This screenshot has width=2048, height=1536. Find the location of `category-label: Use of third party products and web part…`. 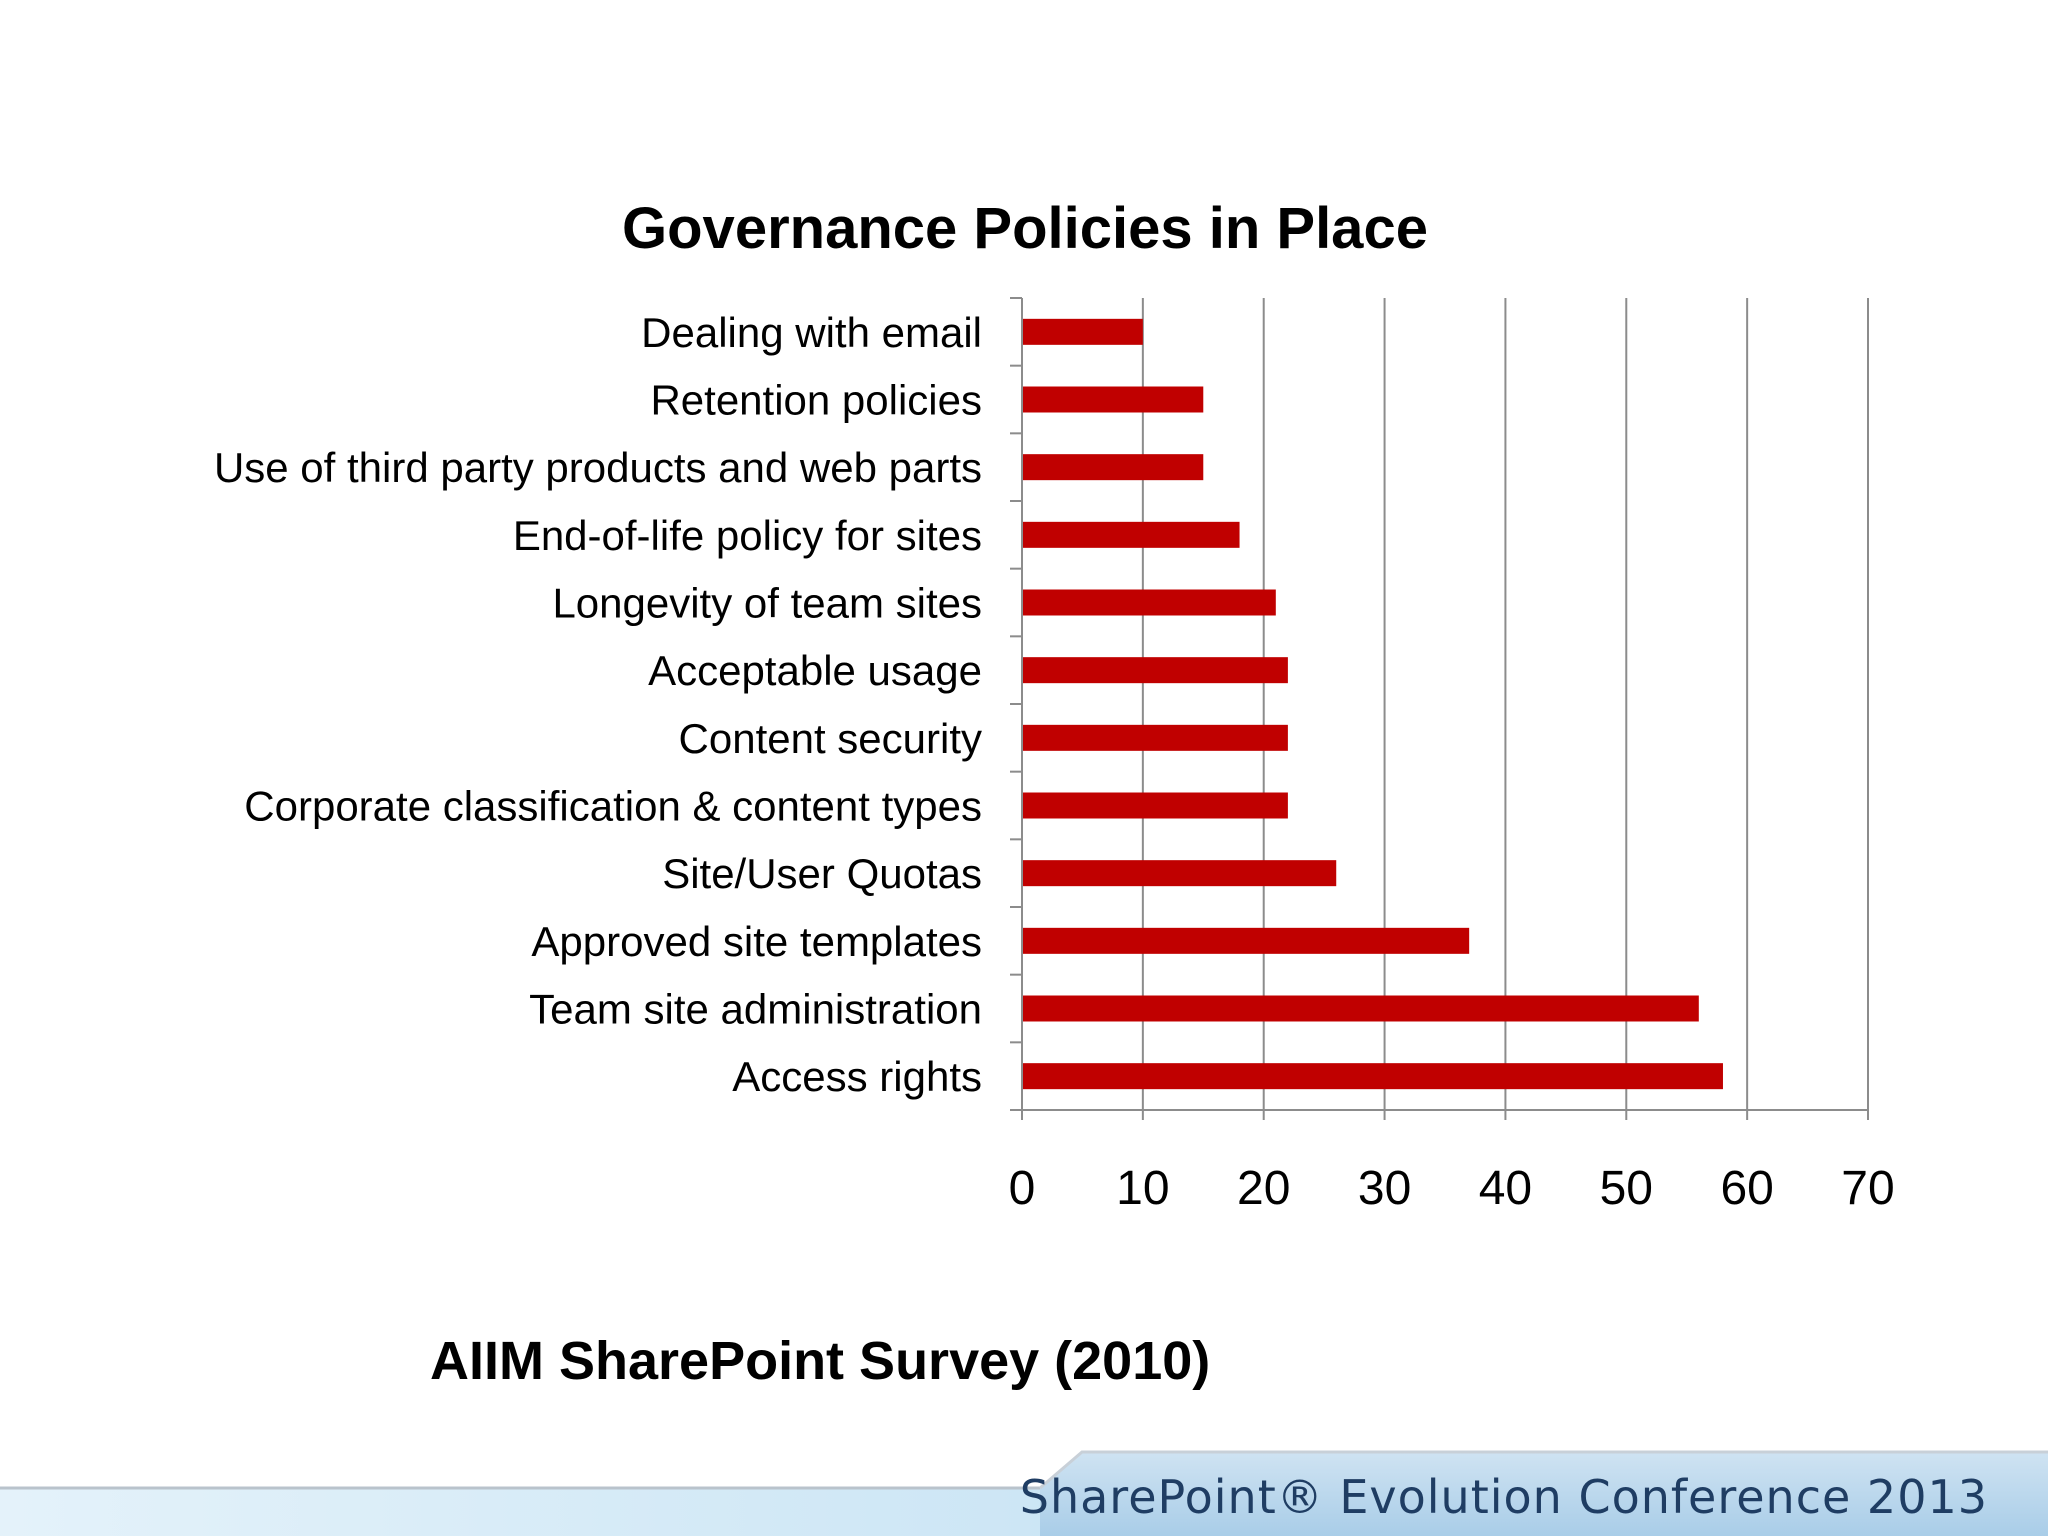

category-label: Use of third party products and web part… is located at coordinates (598, 467).